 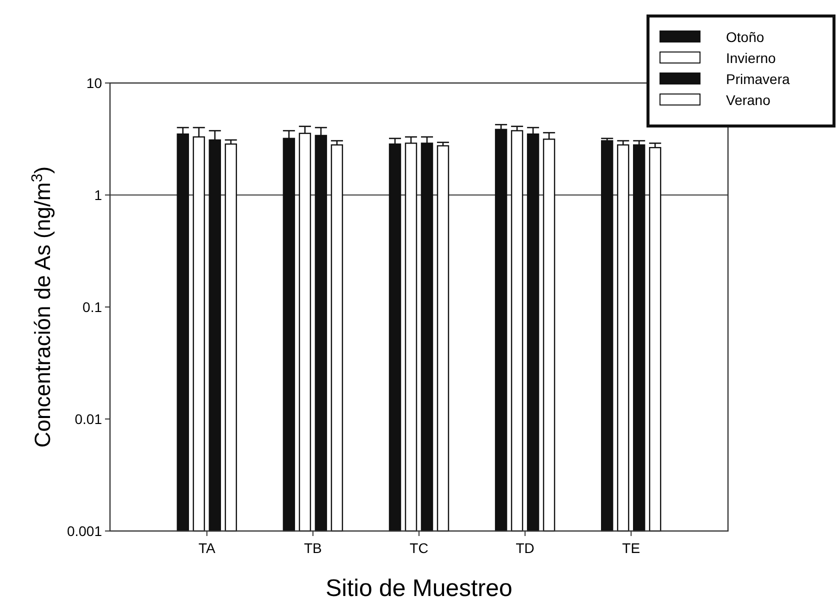 I want to click on legend-label: Primavera, so click(x=758, y=78).